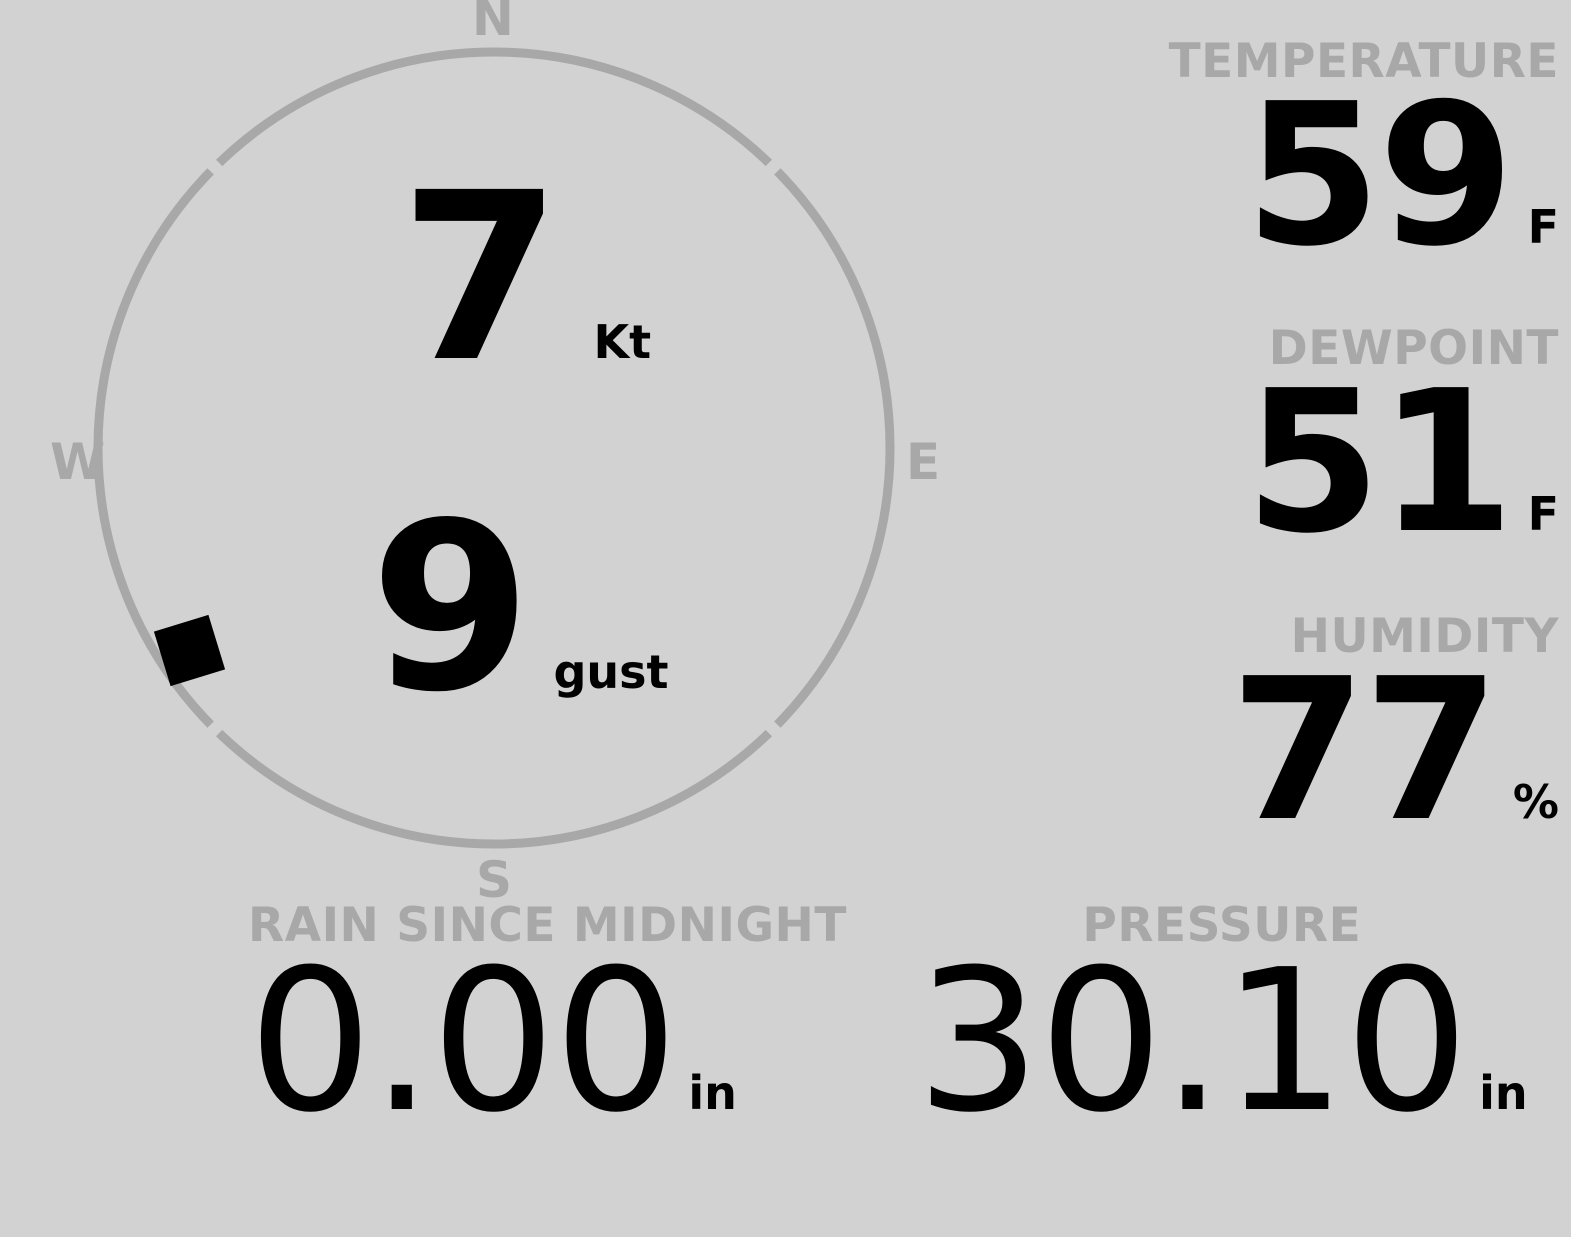 The width and height of the screenshot is (1571, 1237). What do you see at coordinates (78, 462) in the screenshot?
I see `compass-label-west: W` at bounding box center [78, 462].